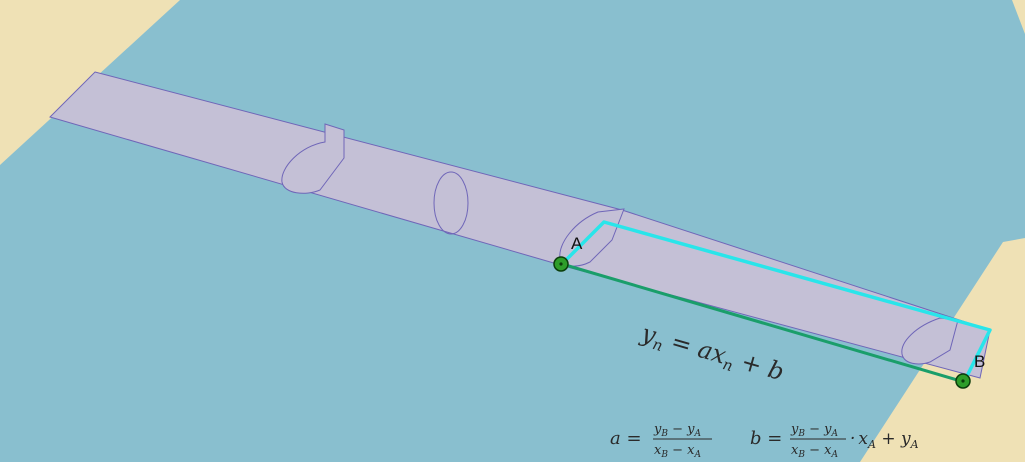 The height and width of the screenshot is (462, 1025). I want to click on point-b-label: B, so click(979, 361).